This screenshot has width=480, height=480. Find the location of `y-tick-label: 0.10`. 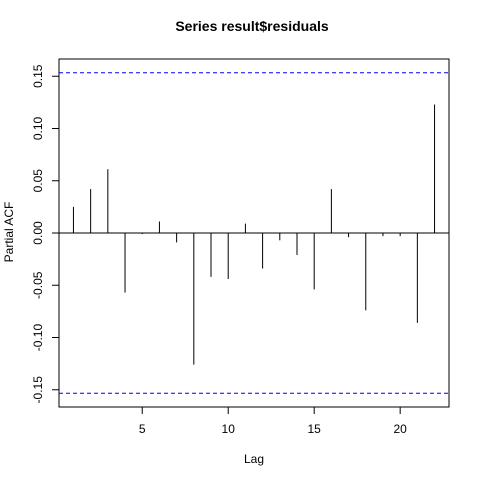

y-tick-label: 0.10 is located at coordinates (38, 128).